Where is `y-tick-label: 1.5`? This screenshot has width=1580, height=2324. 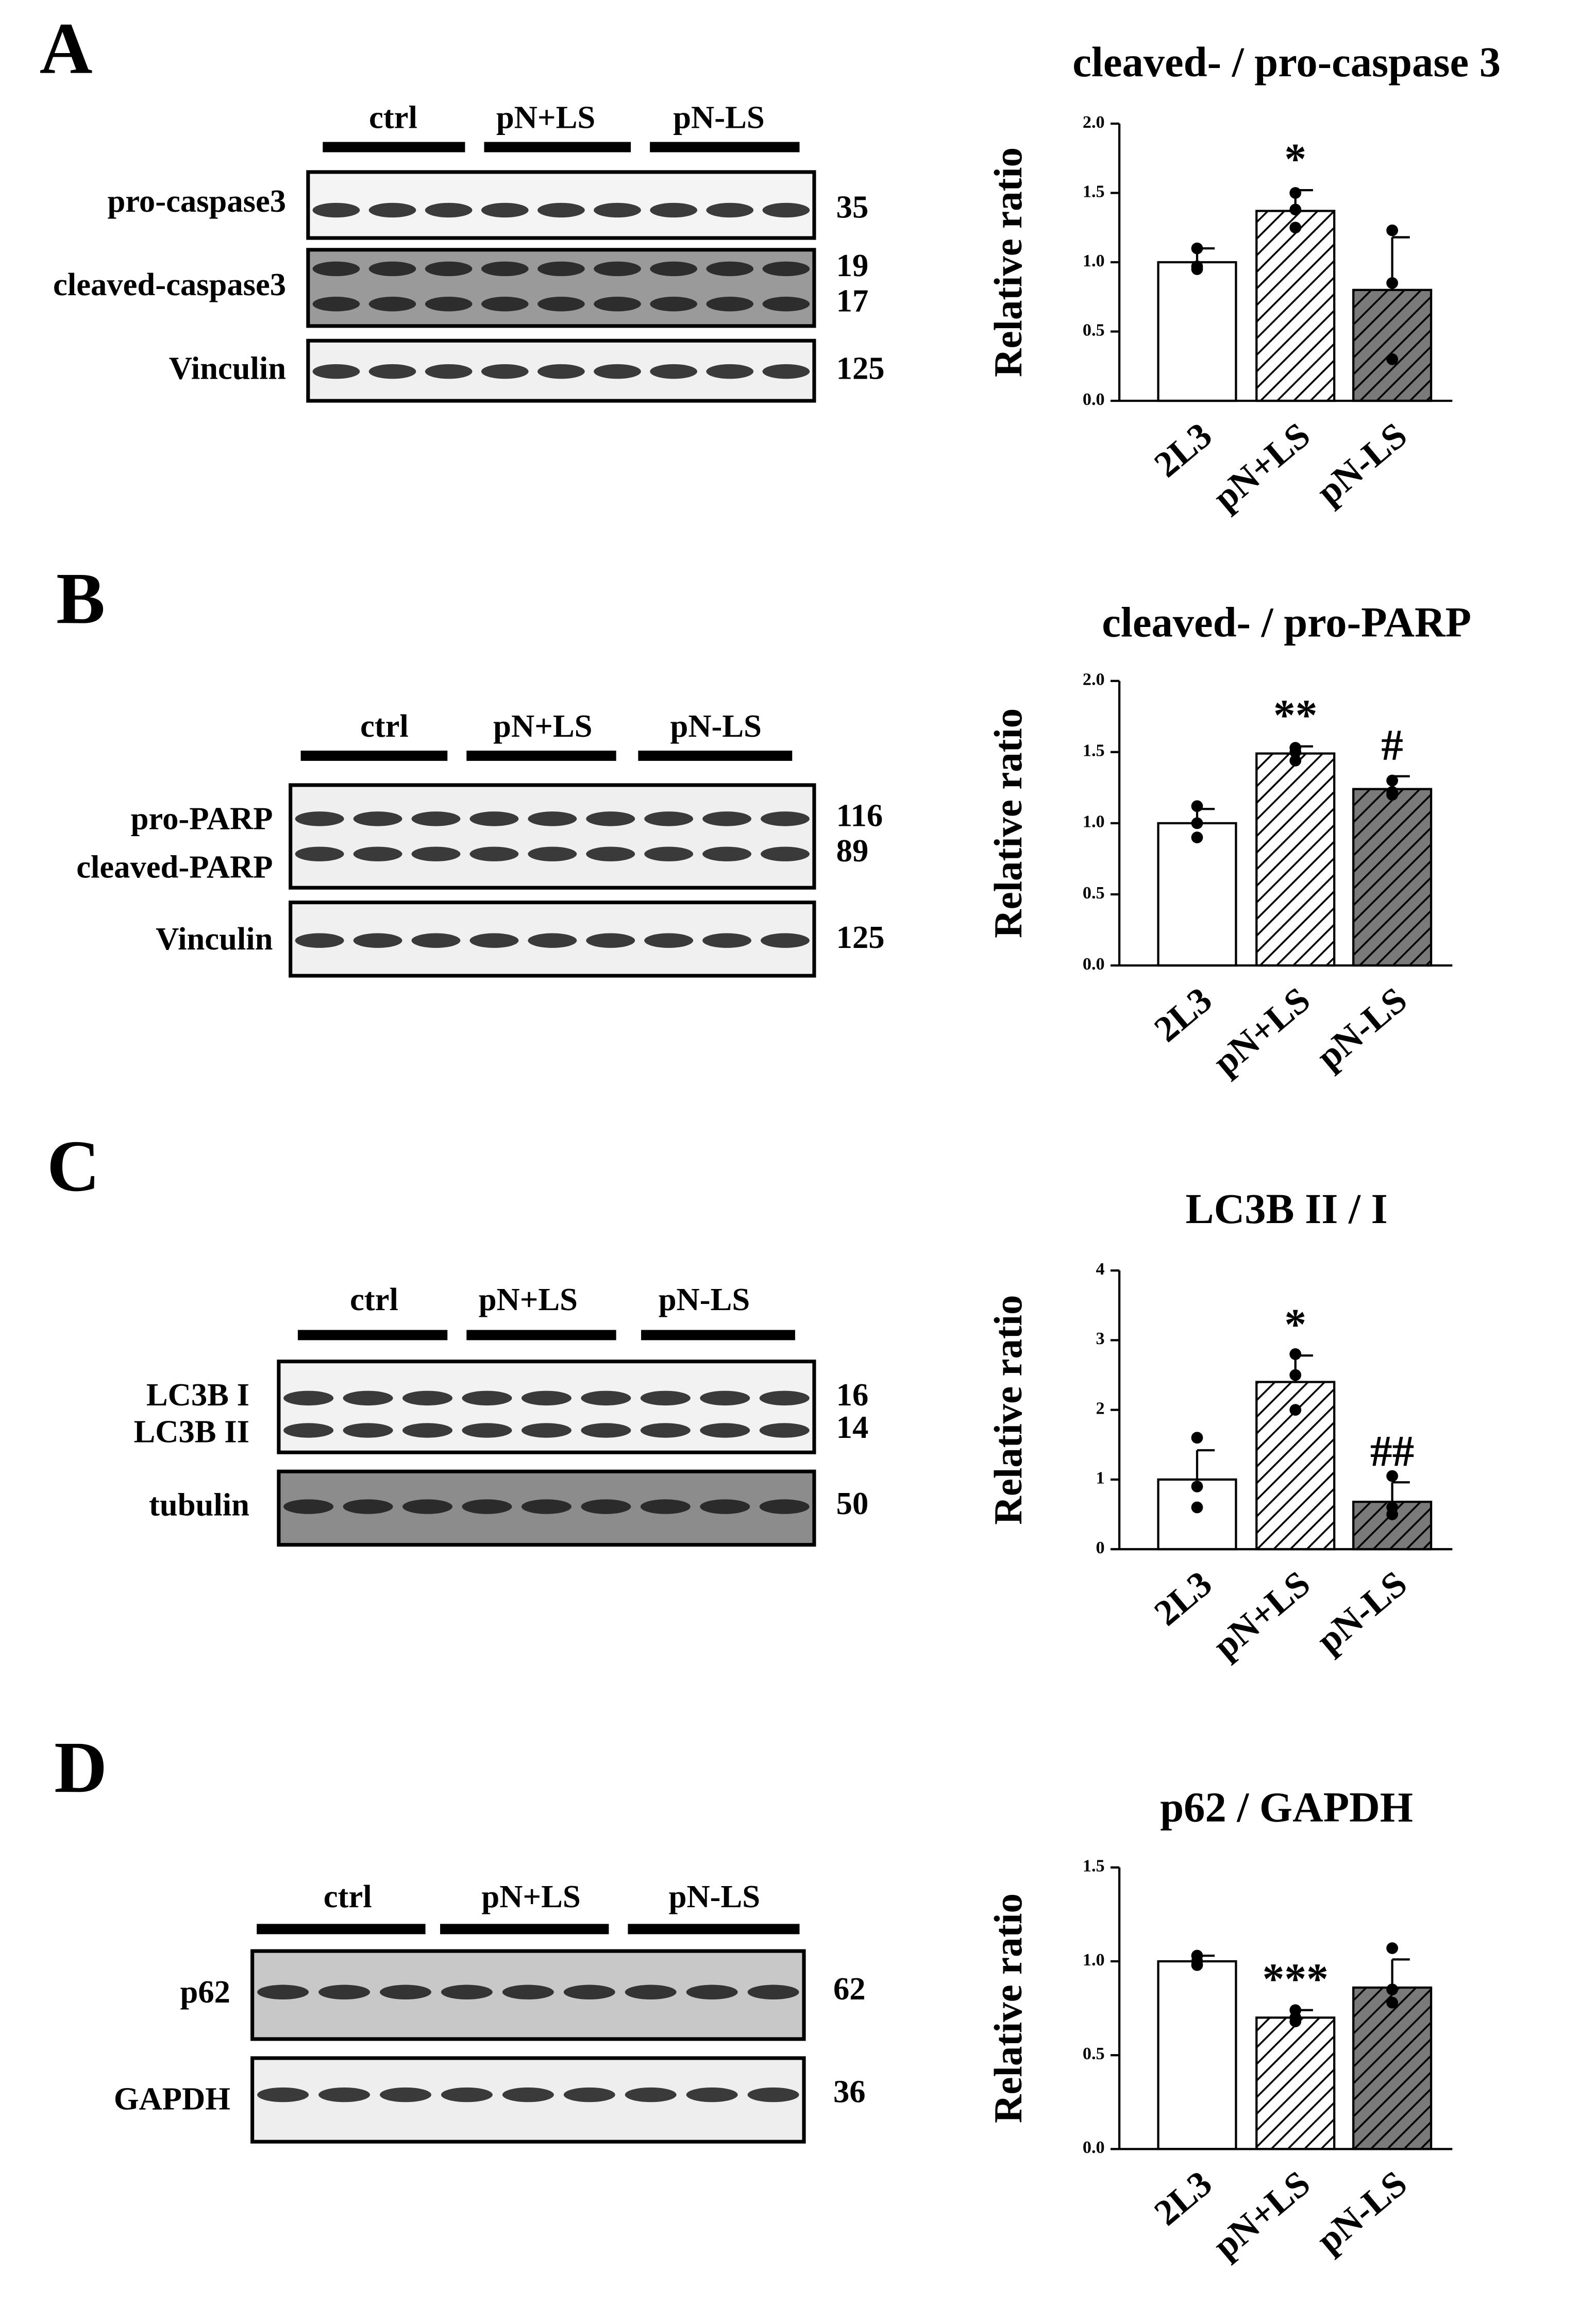 y-tick-label: 1.5 is located at coordinates (1094, 751).